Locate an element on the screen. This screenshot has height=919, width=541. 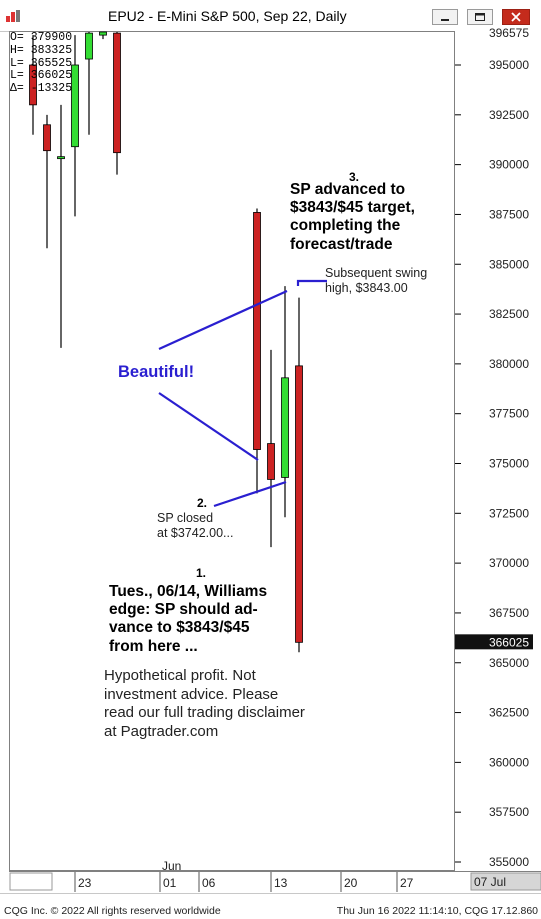
note3-line: SP advanced to is located at coordinates (348, 189).